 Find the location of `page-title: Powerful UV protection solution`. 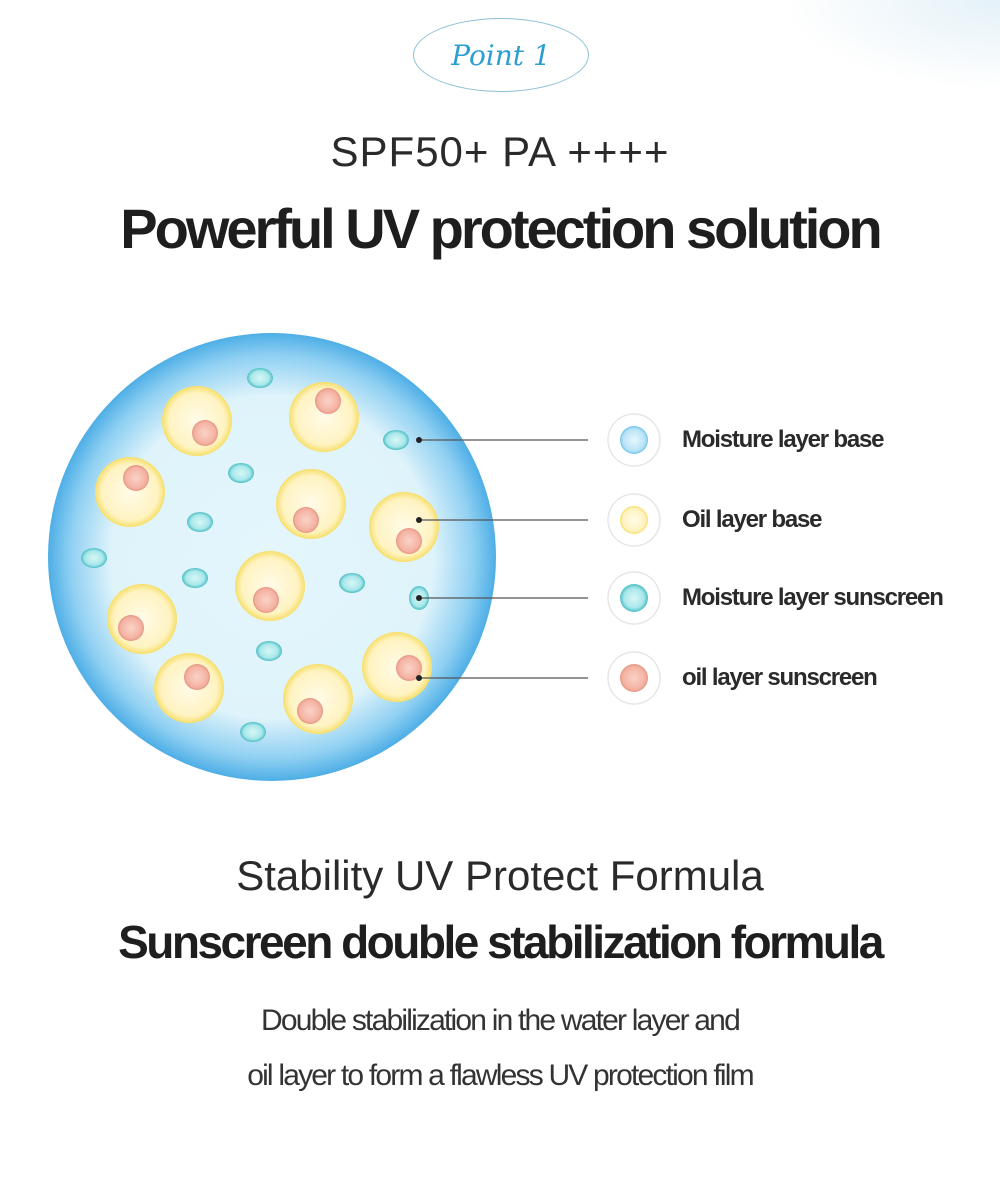

page-title: Powerful UV protection solution is located at coordinates (501, 228).